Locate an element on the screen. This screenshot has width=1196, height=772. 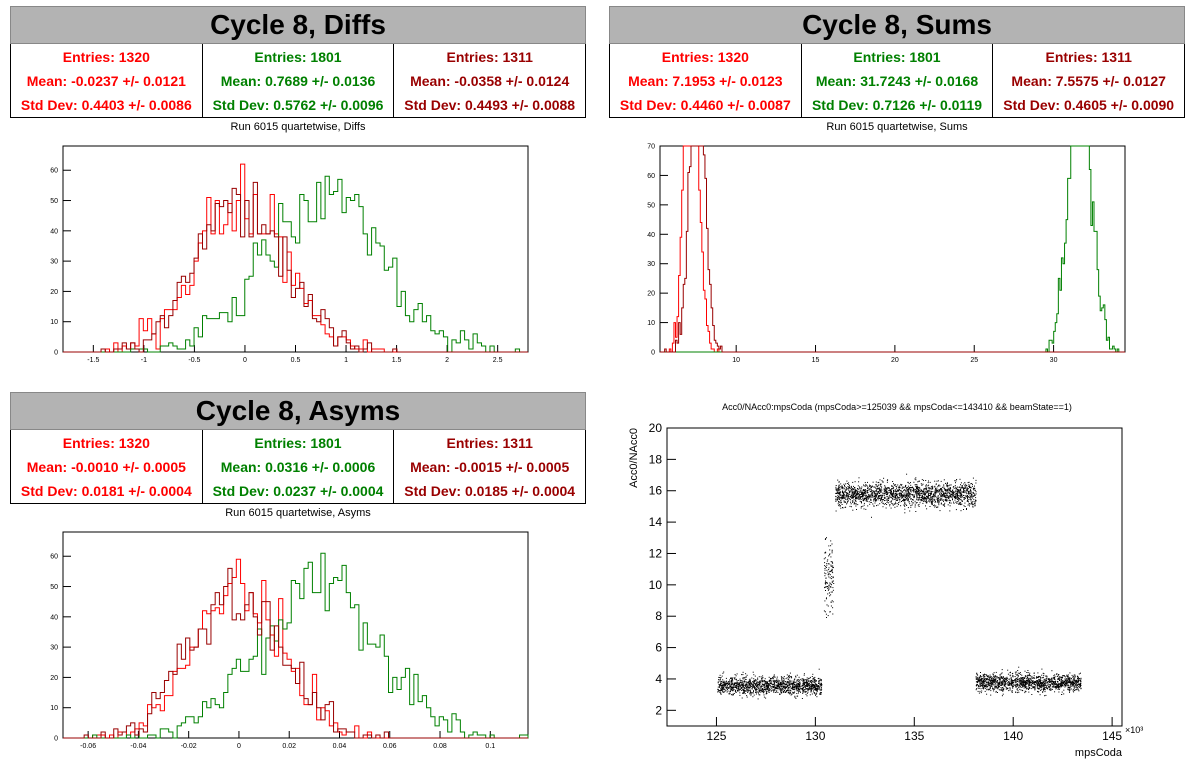
stat-mean: Mean: -0.0010 +/- 0.0005 is located at coordinates (106, 467).